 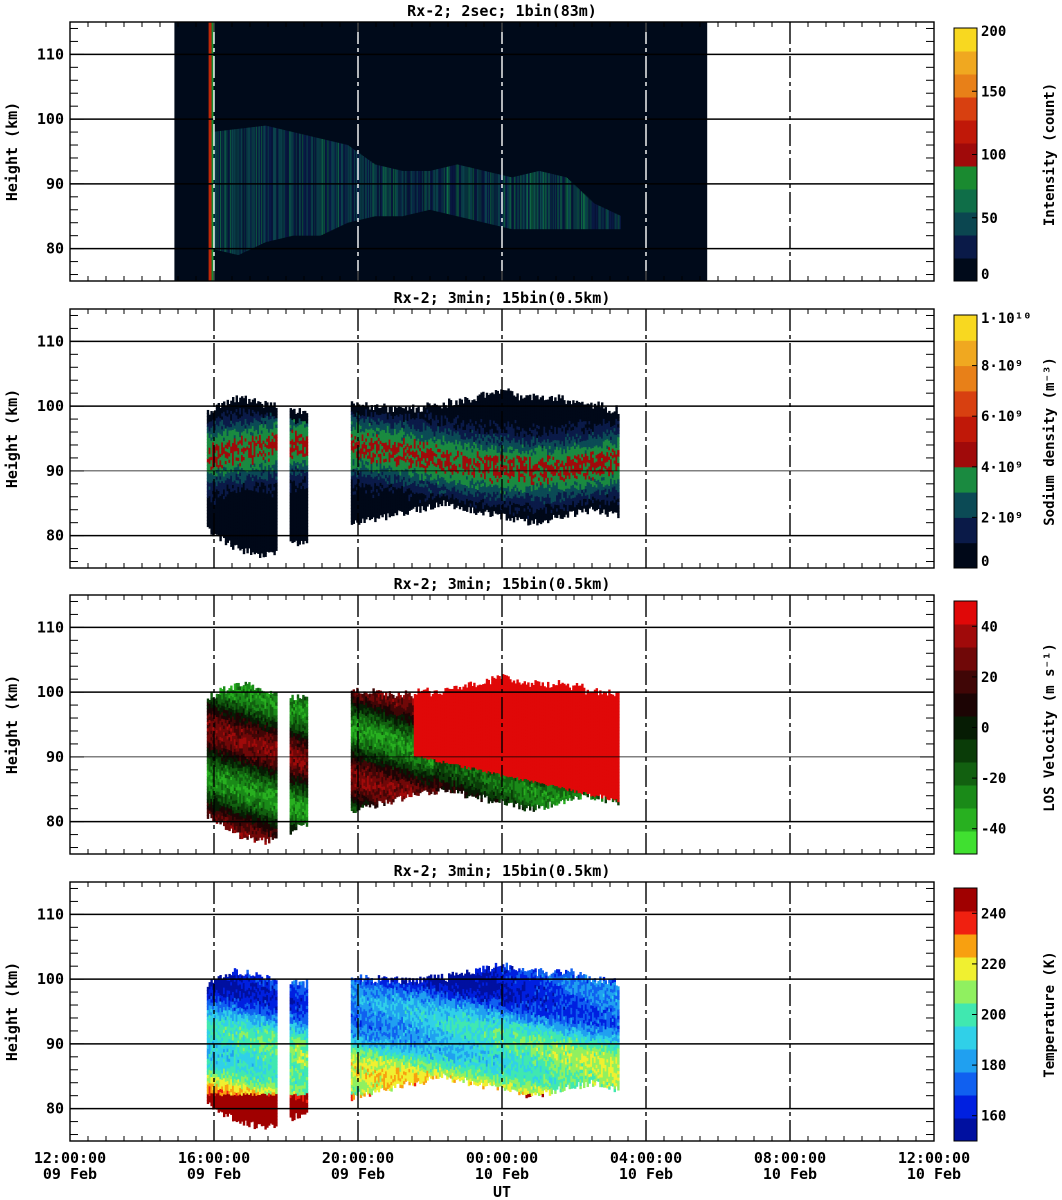 I want to click on colorbar-swatch, so click(x=965, y=40).